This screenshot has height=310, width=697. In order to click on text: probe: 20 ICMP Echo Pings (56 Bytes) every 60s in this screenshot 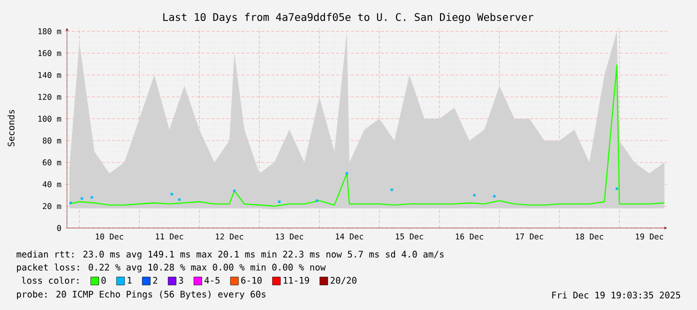, I will do `click(141, 295)`.